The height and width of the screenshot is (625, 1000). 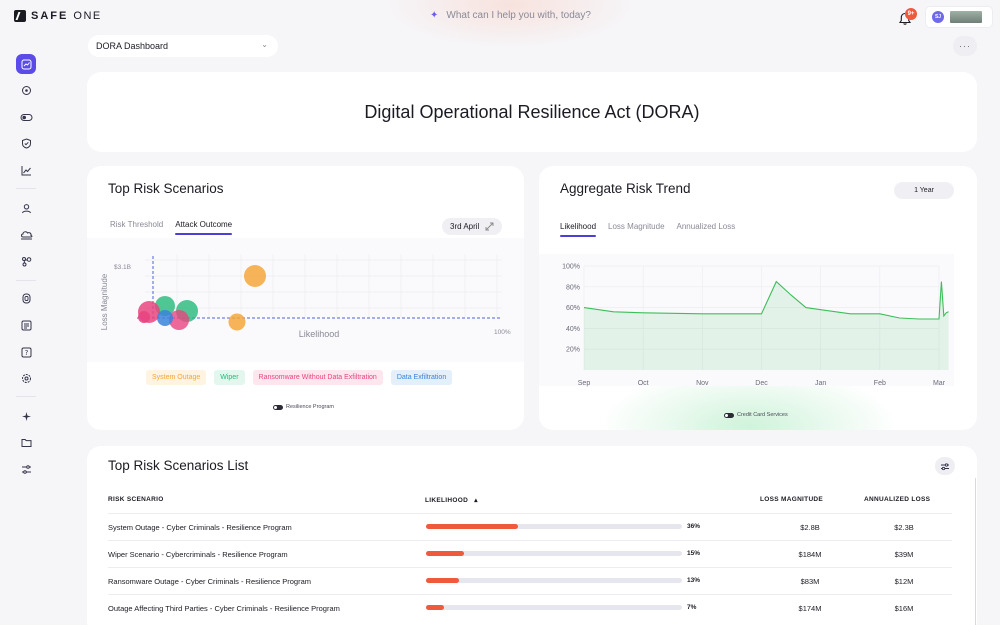 I want to click on program-toggle-row: Resilience Program, so click(x=303, y=407).